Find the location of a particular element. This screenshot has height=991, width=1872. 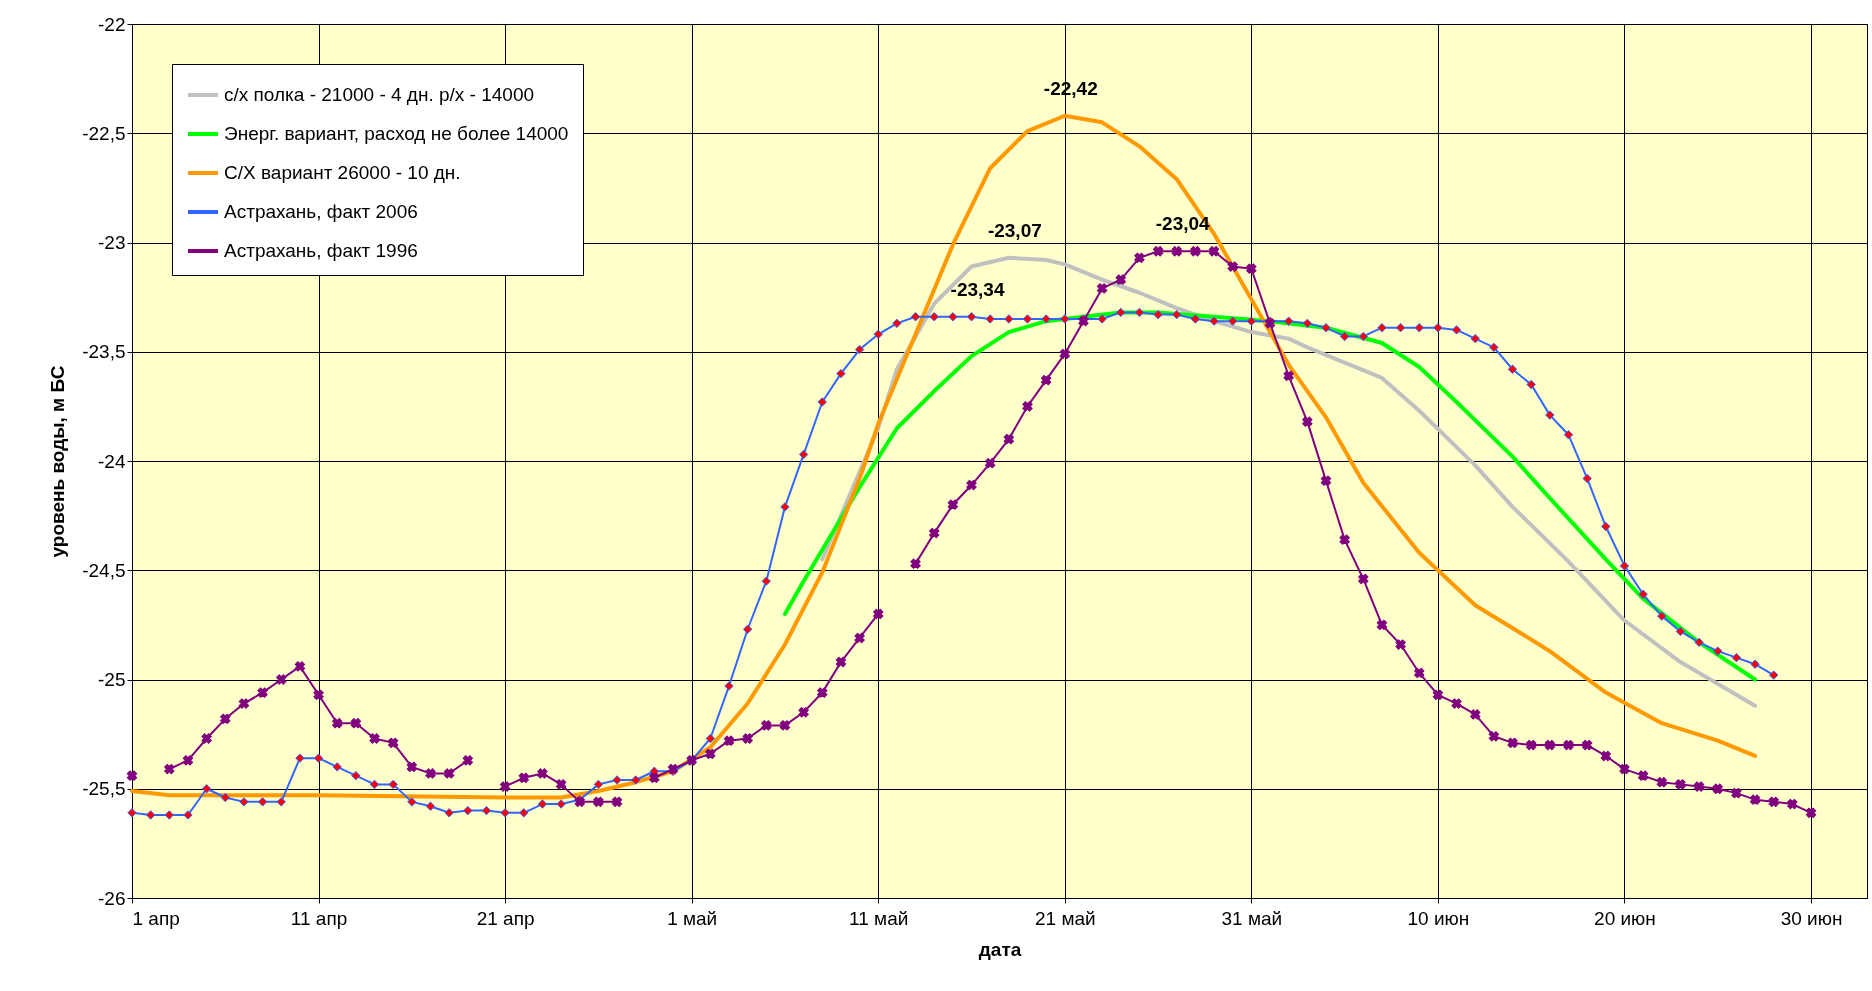

legend-label: Астрахань, факт 1996 is located at coordinates (321, 250).